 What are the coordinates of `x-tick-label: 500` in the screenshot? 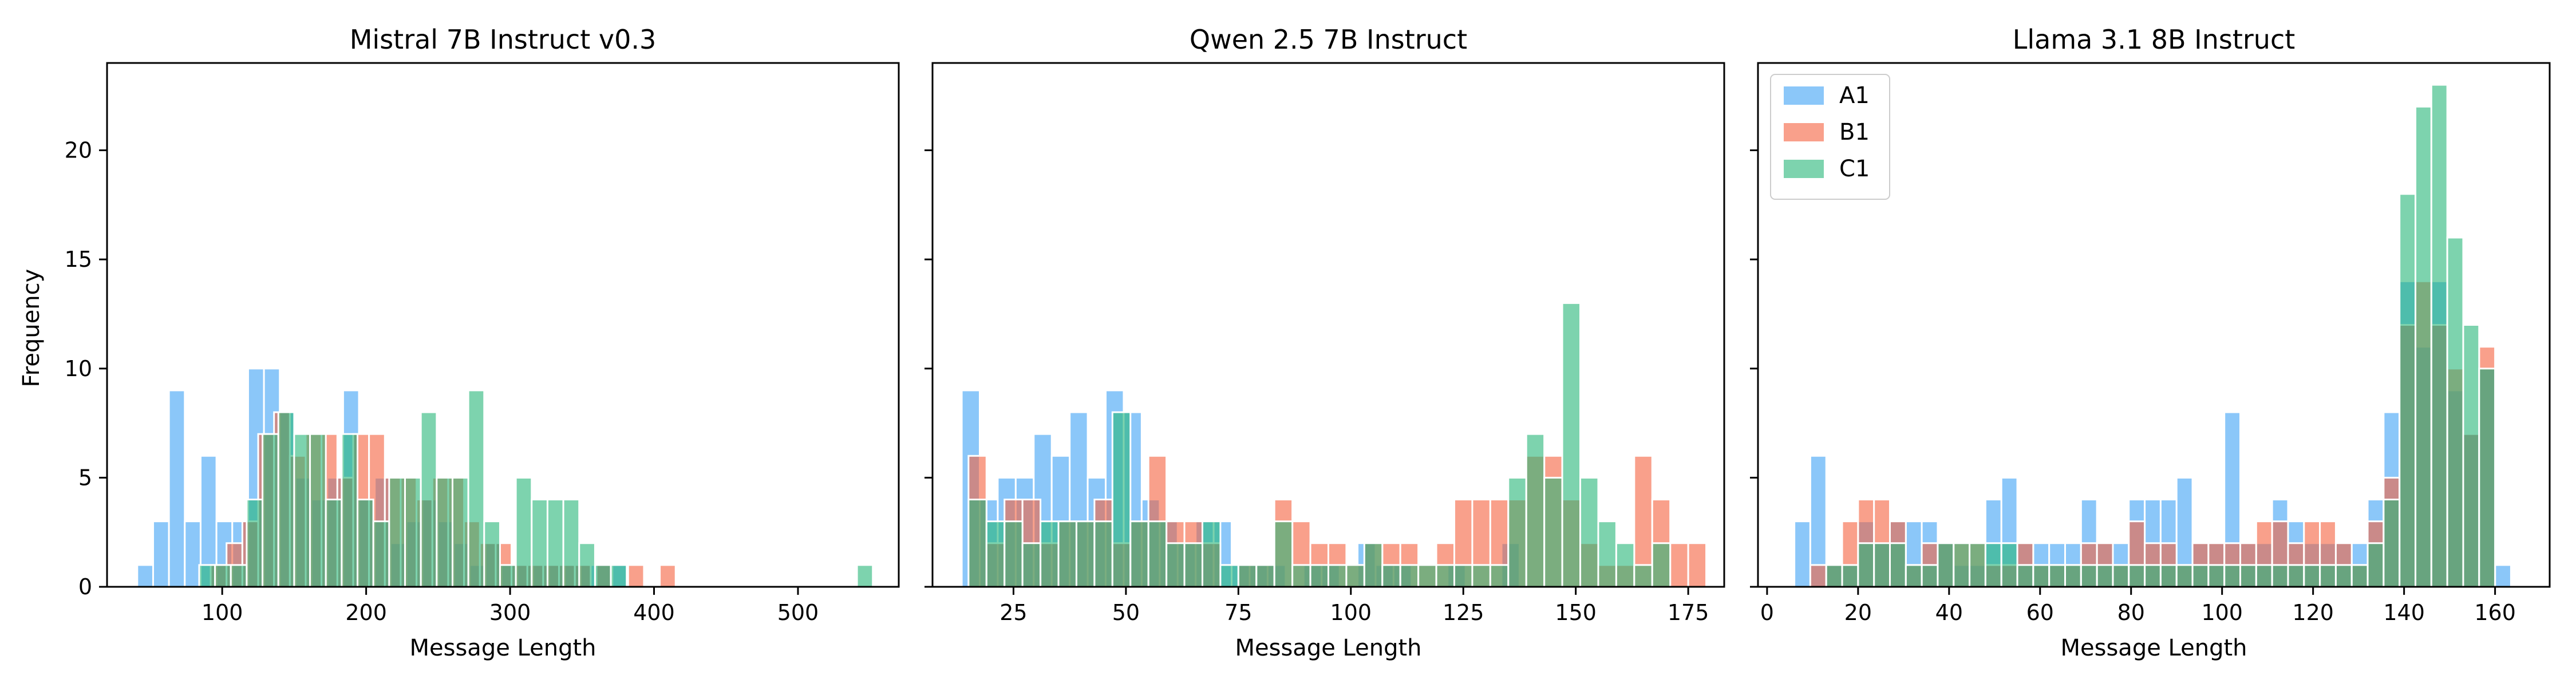 It's located at (798, 612).